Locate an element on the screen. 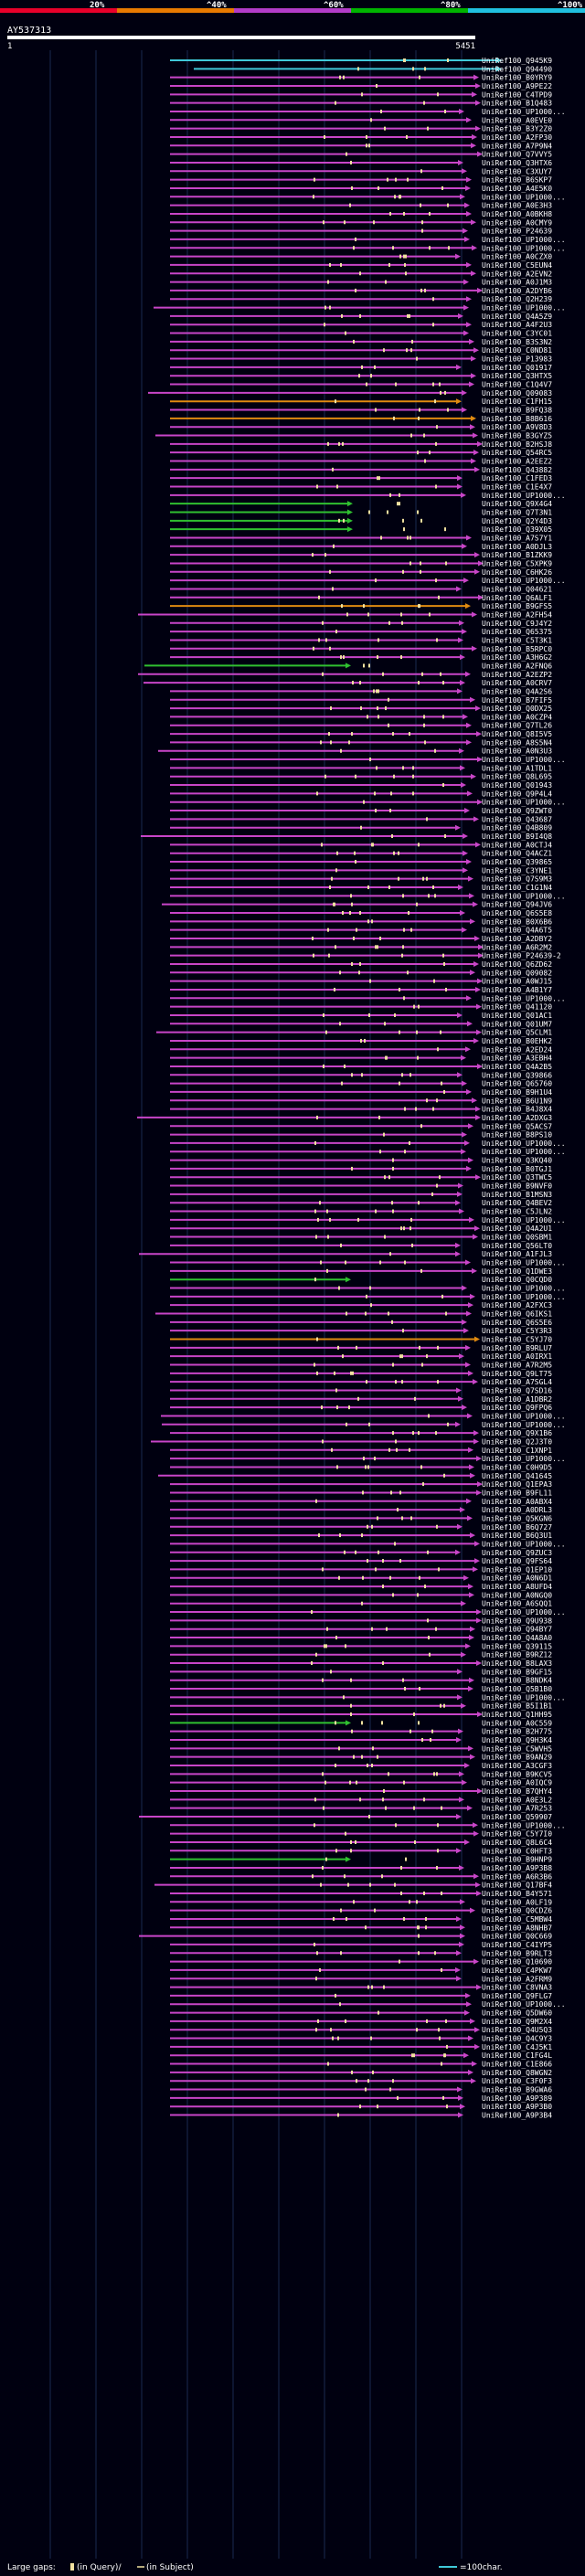  hit-label: UniRef100_Q01UM7 is located at coordinates (517, 1024).